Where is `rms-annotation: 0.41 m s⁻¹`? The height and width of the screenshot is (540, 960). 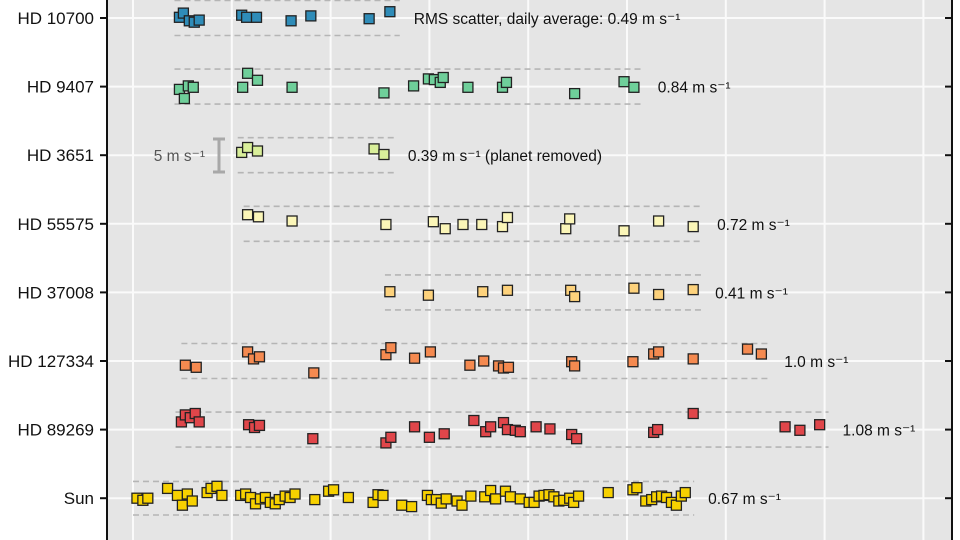 rms-annotation: 0.41 m s⁻¹ is located at coordinates (751, 293).